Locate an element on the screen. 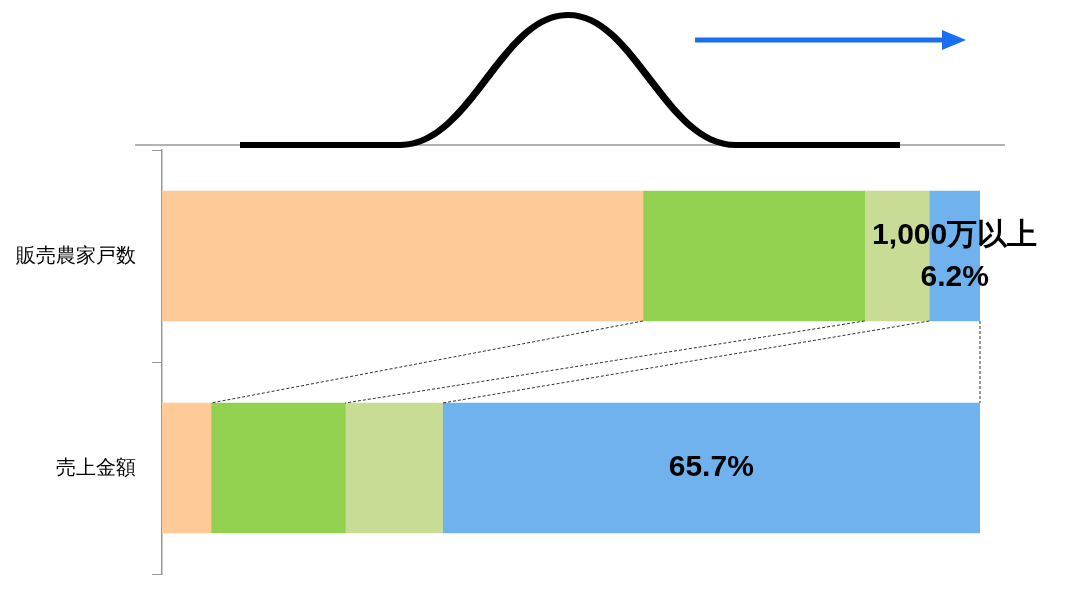  y-tick-label: 売上金額 is located at coordinates (96, 466).